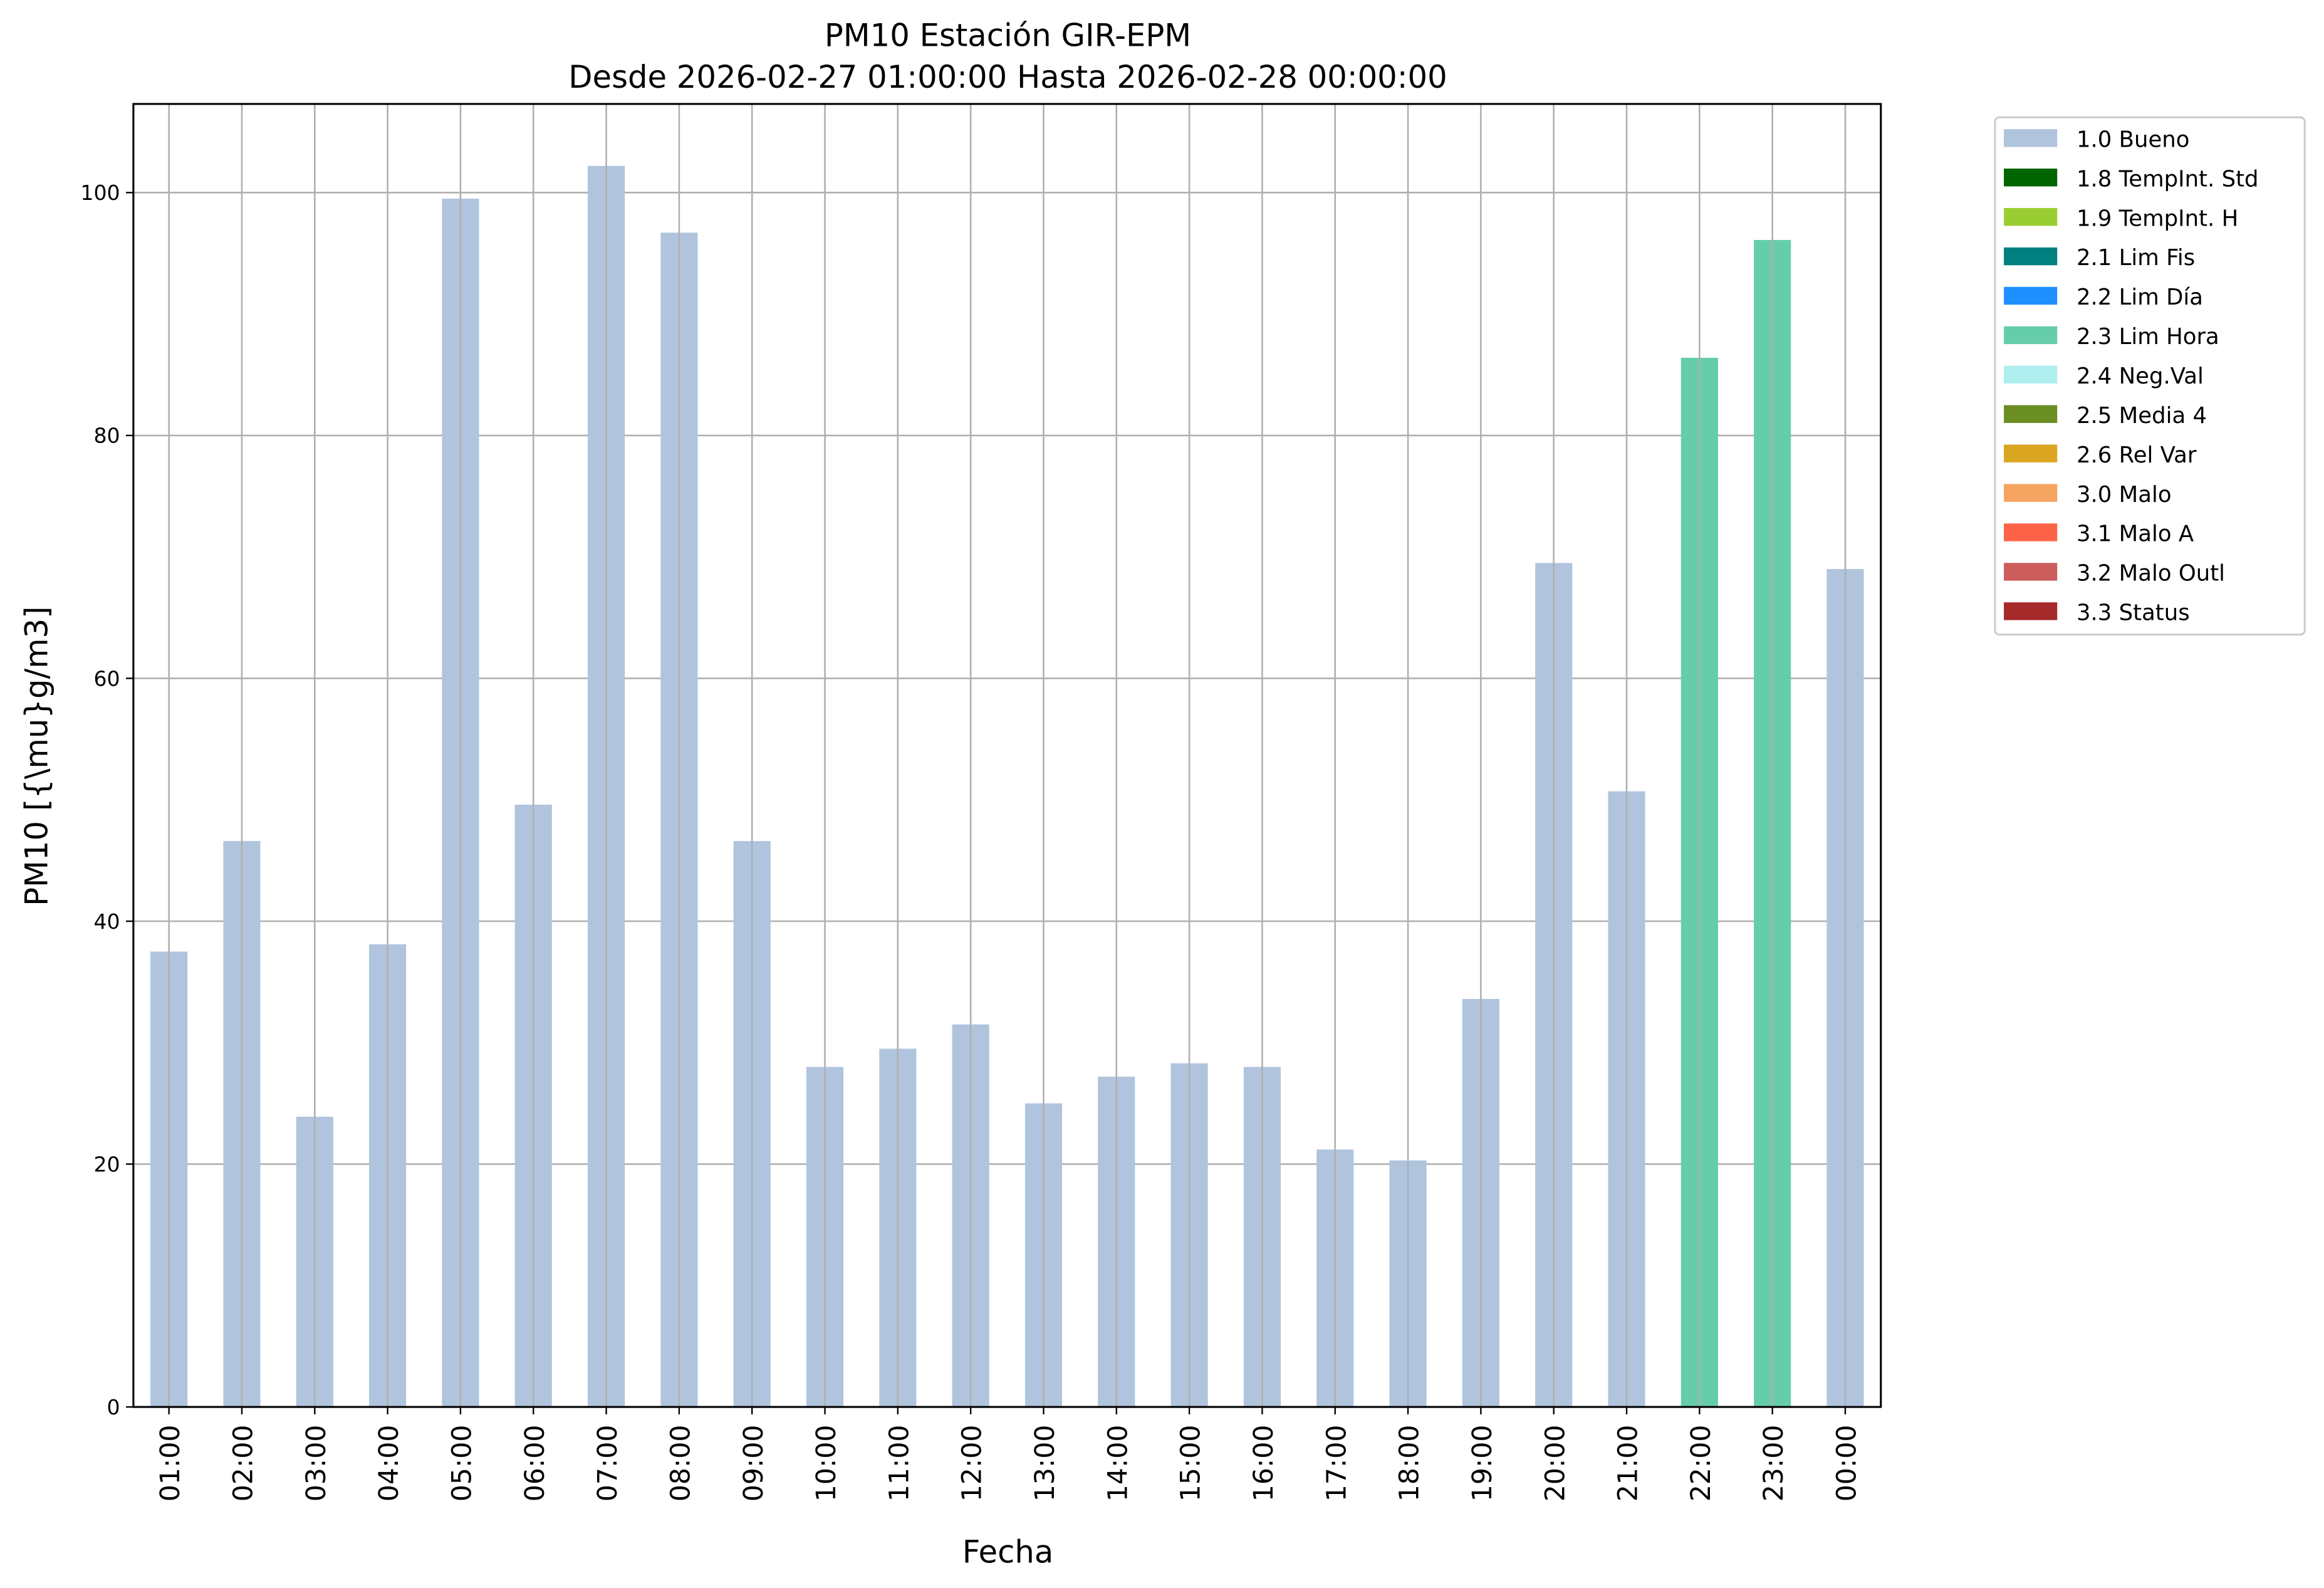 The width and height of the screenshot is (2324, 1588). Describe the element at coordinates (1847, 1463) in the screenshot. I see `x-tick-label: 00:00` at that location.